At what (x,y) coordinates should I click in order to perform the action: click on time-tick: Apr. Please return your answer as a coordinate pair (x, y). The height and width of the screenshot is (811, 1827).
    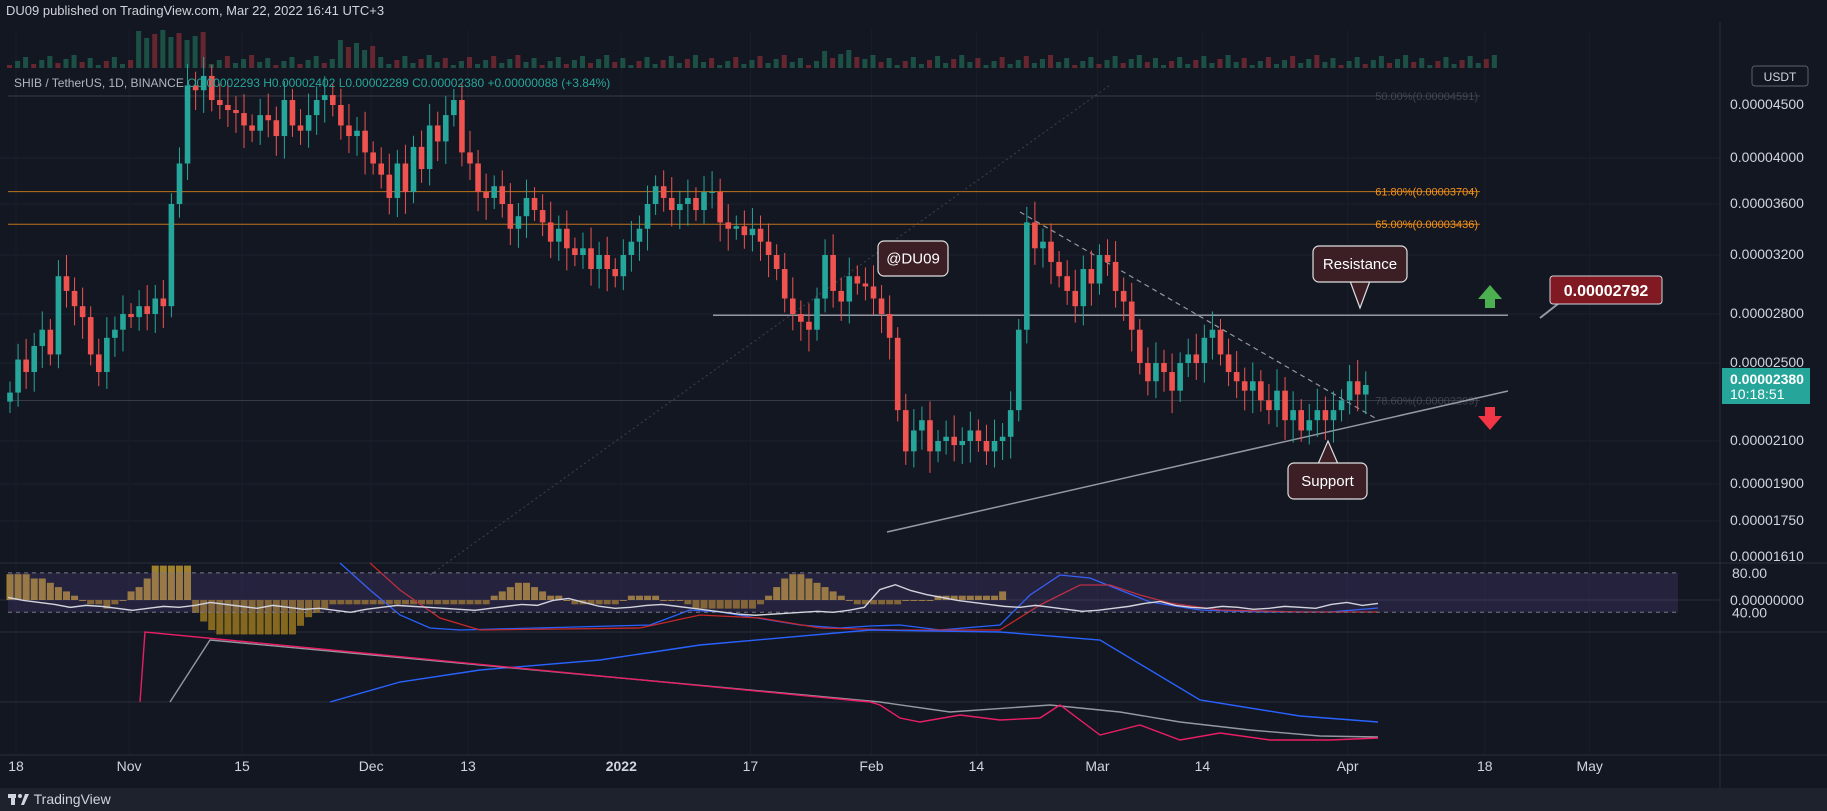
    Looking at the image, I should click on (1348, 766).